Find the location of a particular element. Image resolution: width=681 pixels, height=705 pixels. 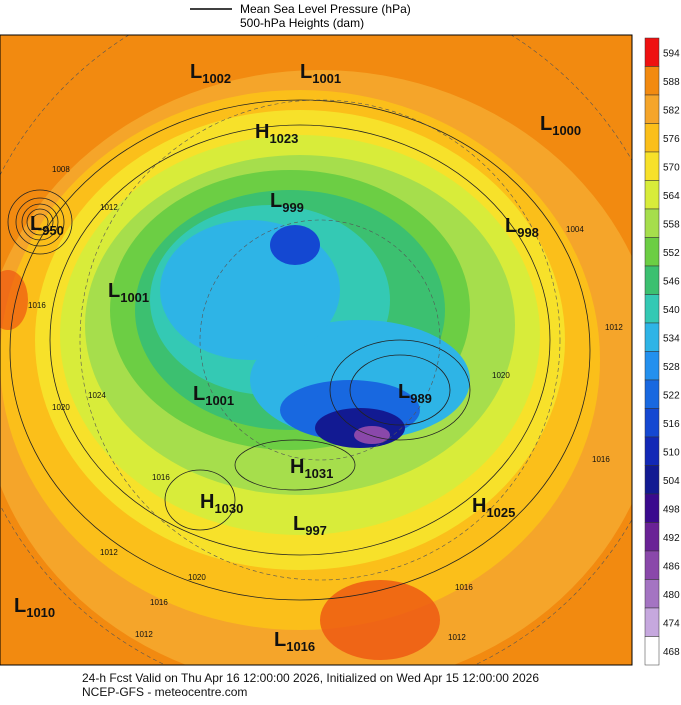

colorbar-label: 558 is located at coordinates (671, 224).